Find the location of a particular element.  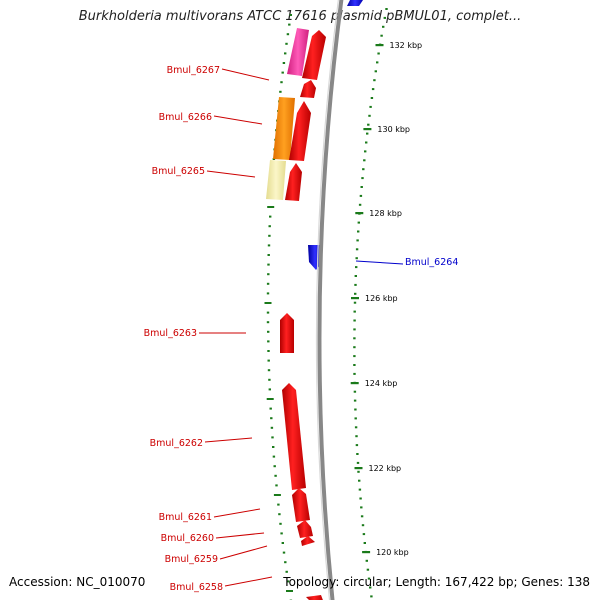

gene-label-bmul-6260: Bmul_6260 is located at coordinates (187, 538).